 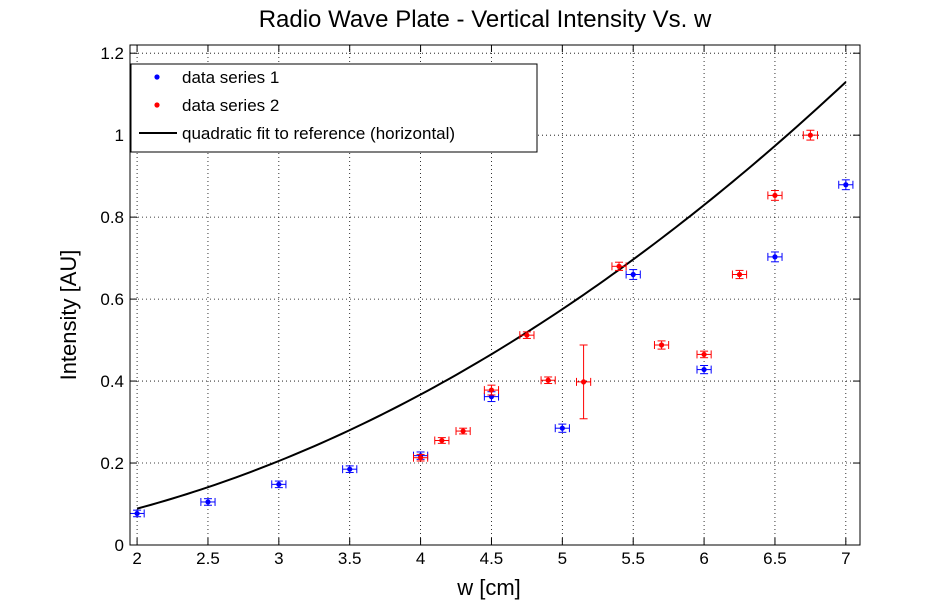 I want to click on y-tick-label: 0.2, so click(x=112, y=463).